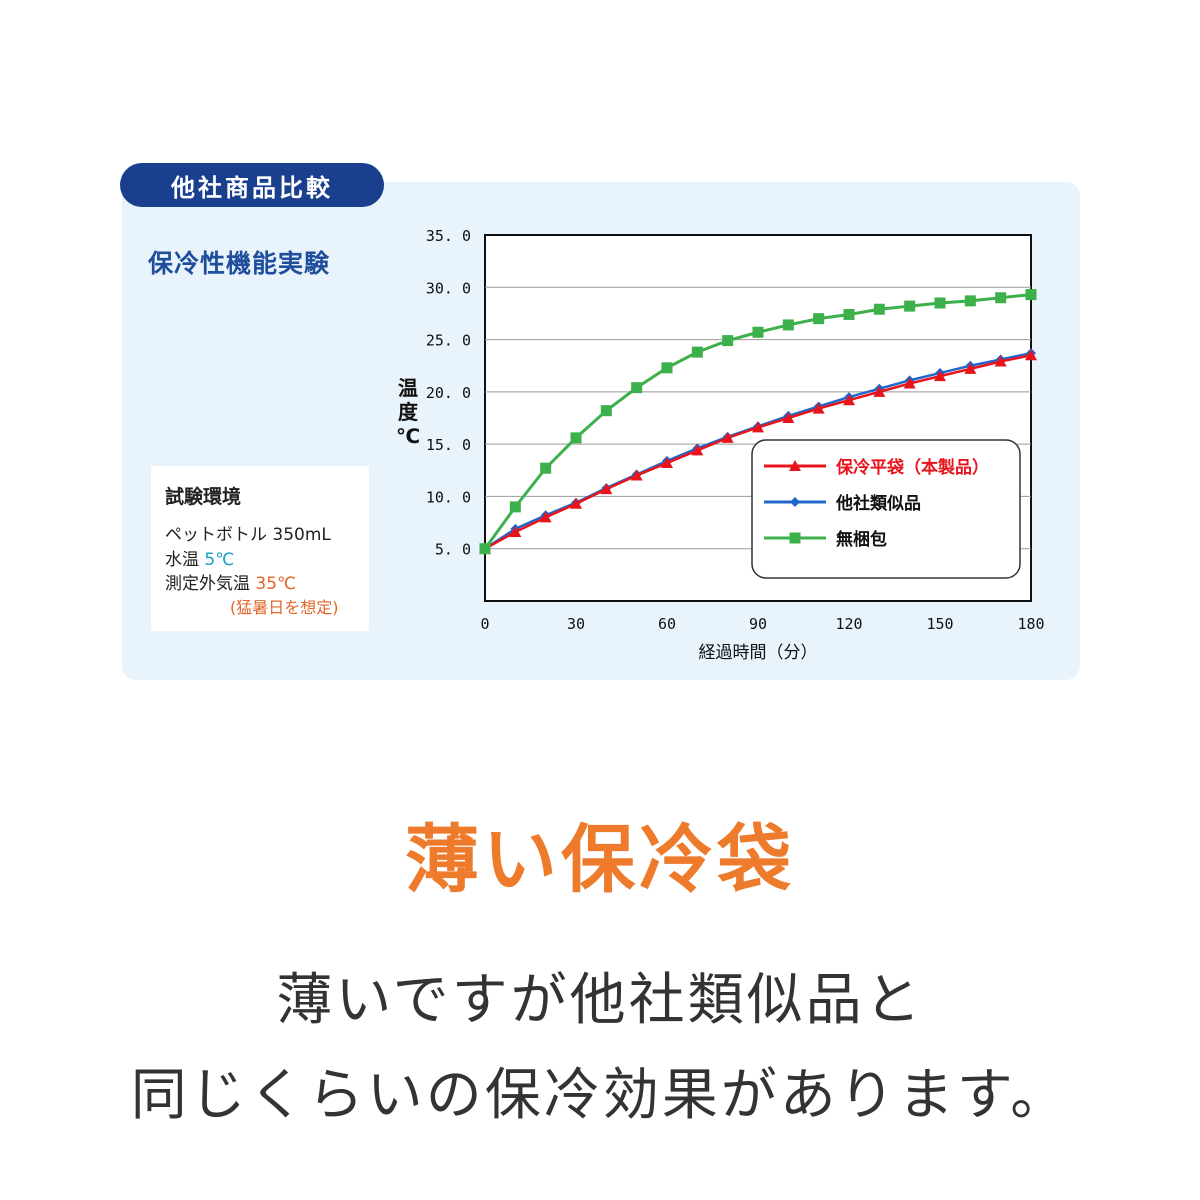 The height and width of the screenshot is (1200, 1200). I want to click on x-tick-label: 150, so click(939, 624).